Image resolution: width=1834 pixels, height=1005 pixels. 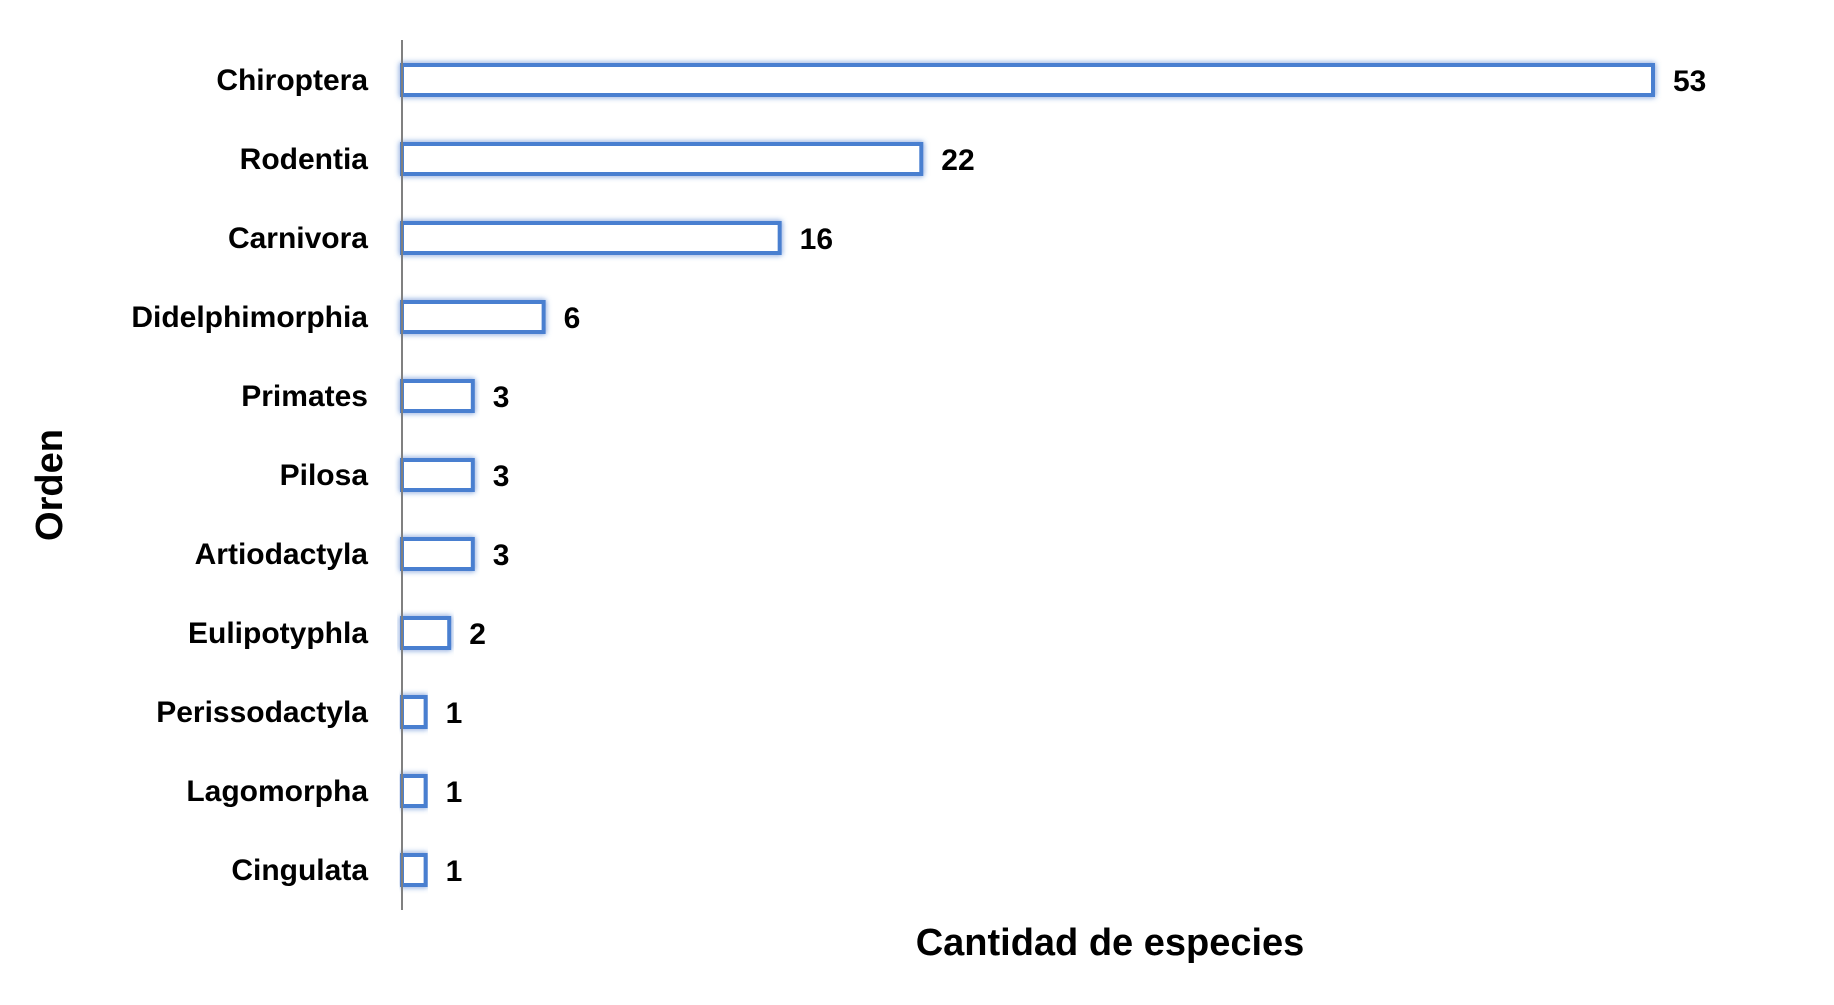 I want to click on bar-didelphimorphia, so click(x=473, y=317).